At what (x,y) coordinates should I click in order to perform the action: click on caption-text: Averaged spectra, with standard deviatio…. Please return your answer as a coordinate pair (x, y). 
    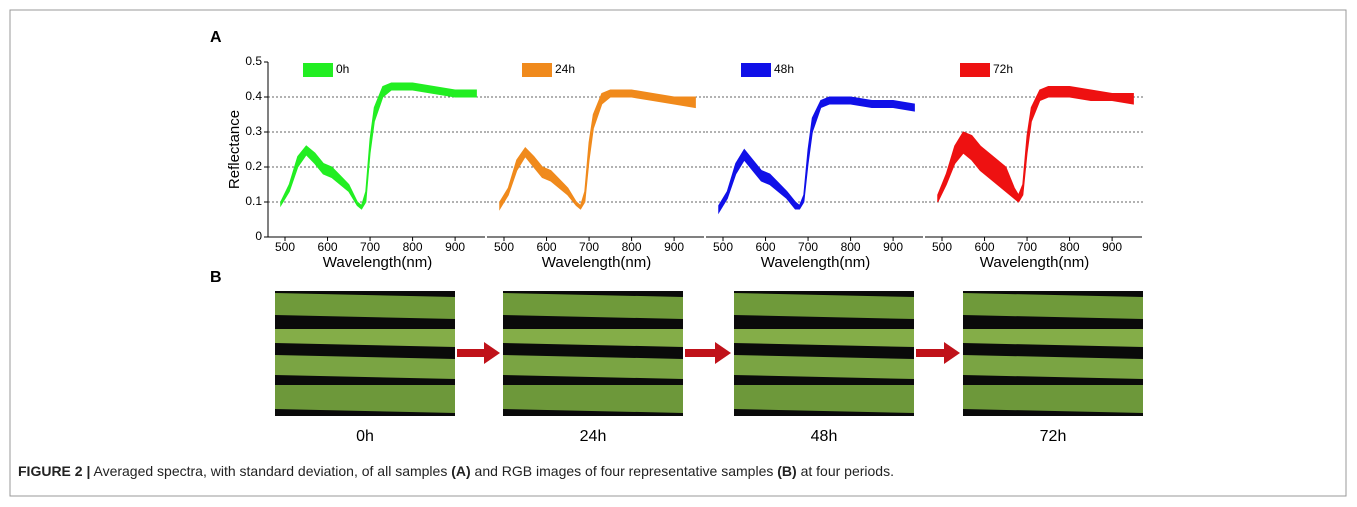
    Looking at the image, I should click on (271, 471).